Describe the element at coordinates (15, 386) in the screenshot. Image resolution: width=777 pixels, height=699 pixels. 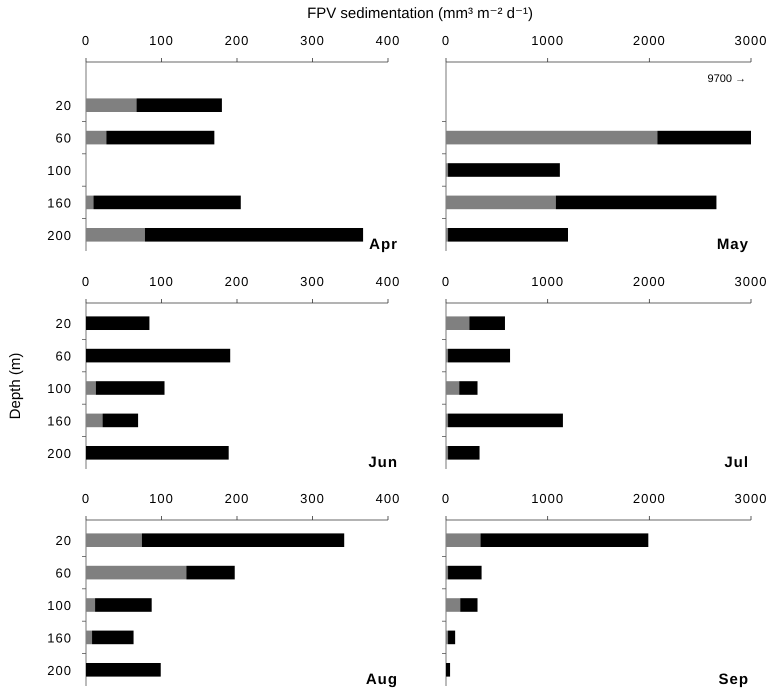
I see `y-axis-title: Depth (m)` at that location.